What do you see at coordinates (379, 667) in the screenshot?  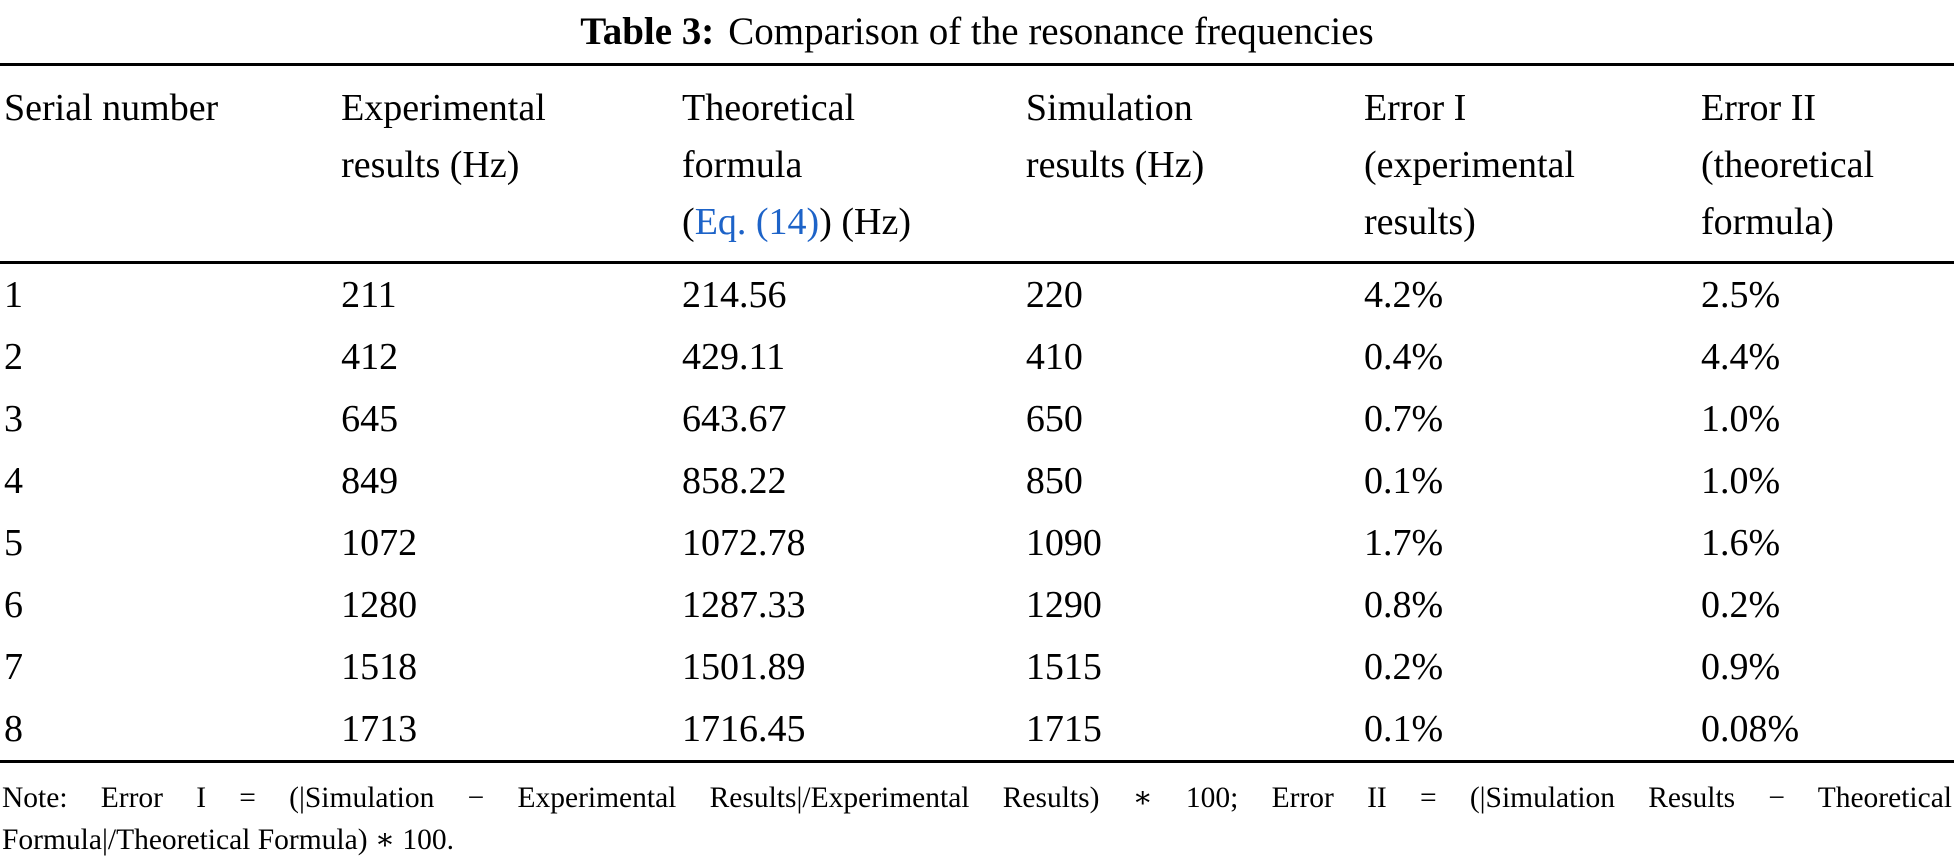 I see `cell-experimental: 1518` at bounding box center [379, 667].